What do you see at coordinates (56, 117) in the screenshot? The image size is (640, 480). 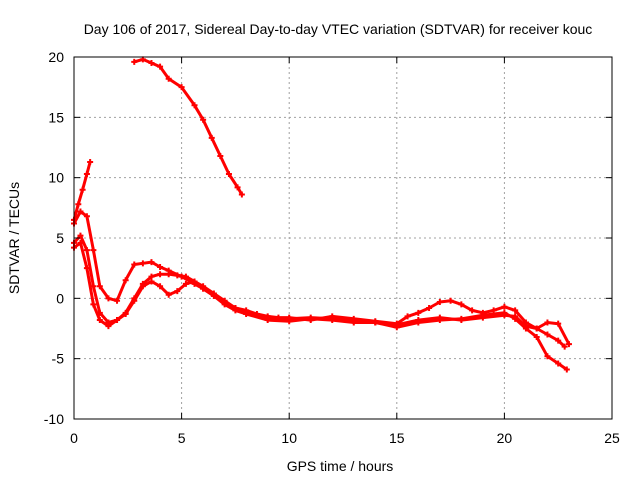 I see `y-tick-label: 15` at bounding box center [56, 117].